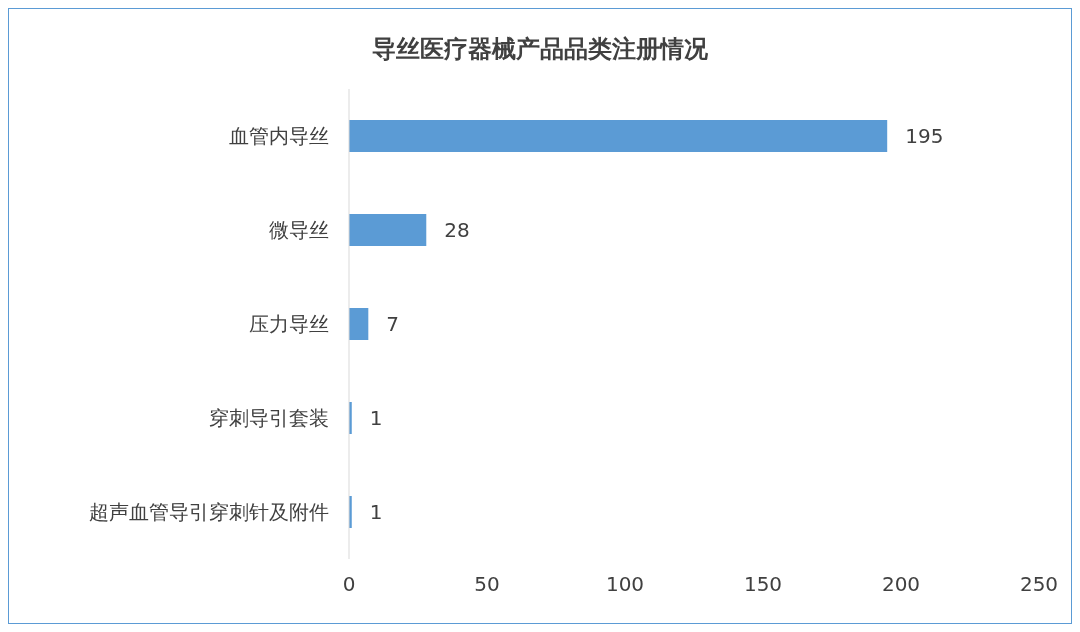 Image resolution: width=1080 pixels, height=632 pixels. Describe the element at coordinates (279, 136) in the screenshot. I see `y-tick-label: 血管内导丝` at that location.